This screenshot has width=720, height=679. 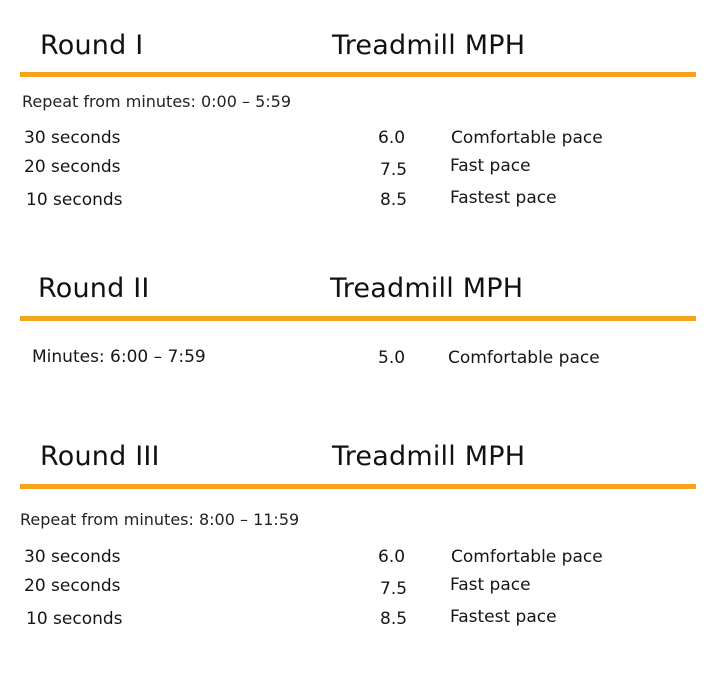 What do you see at coordinates (429, 456) in the screenshot?
I see `round-3-mph-header: Treadmill MPH` at bounding box center [429, 456].